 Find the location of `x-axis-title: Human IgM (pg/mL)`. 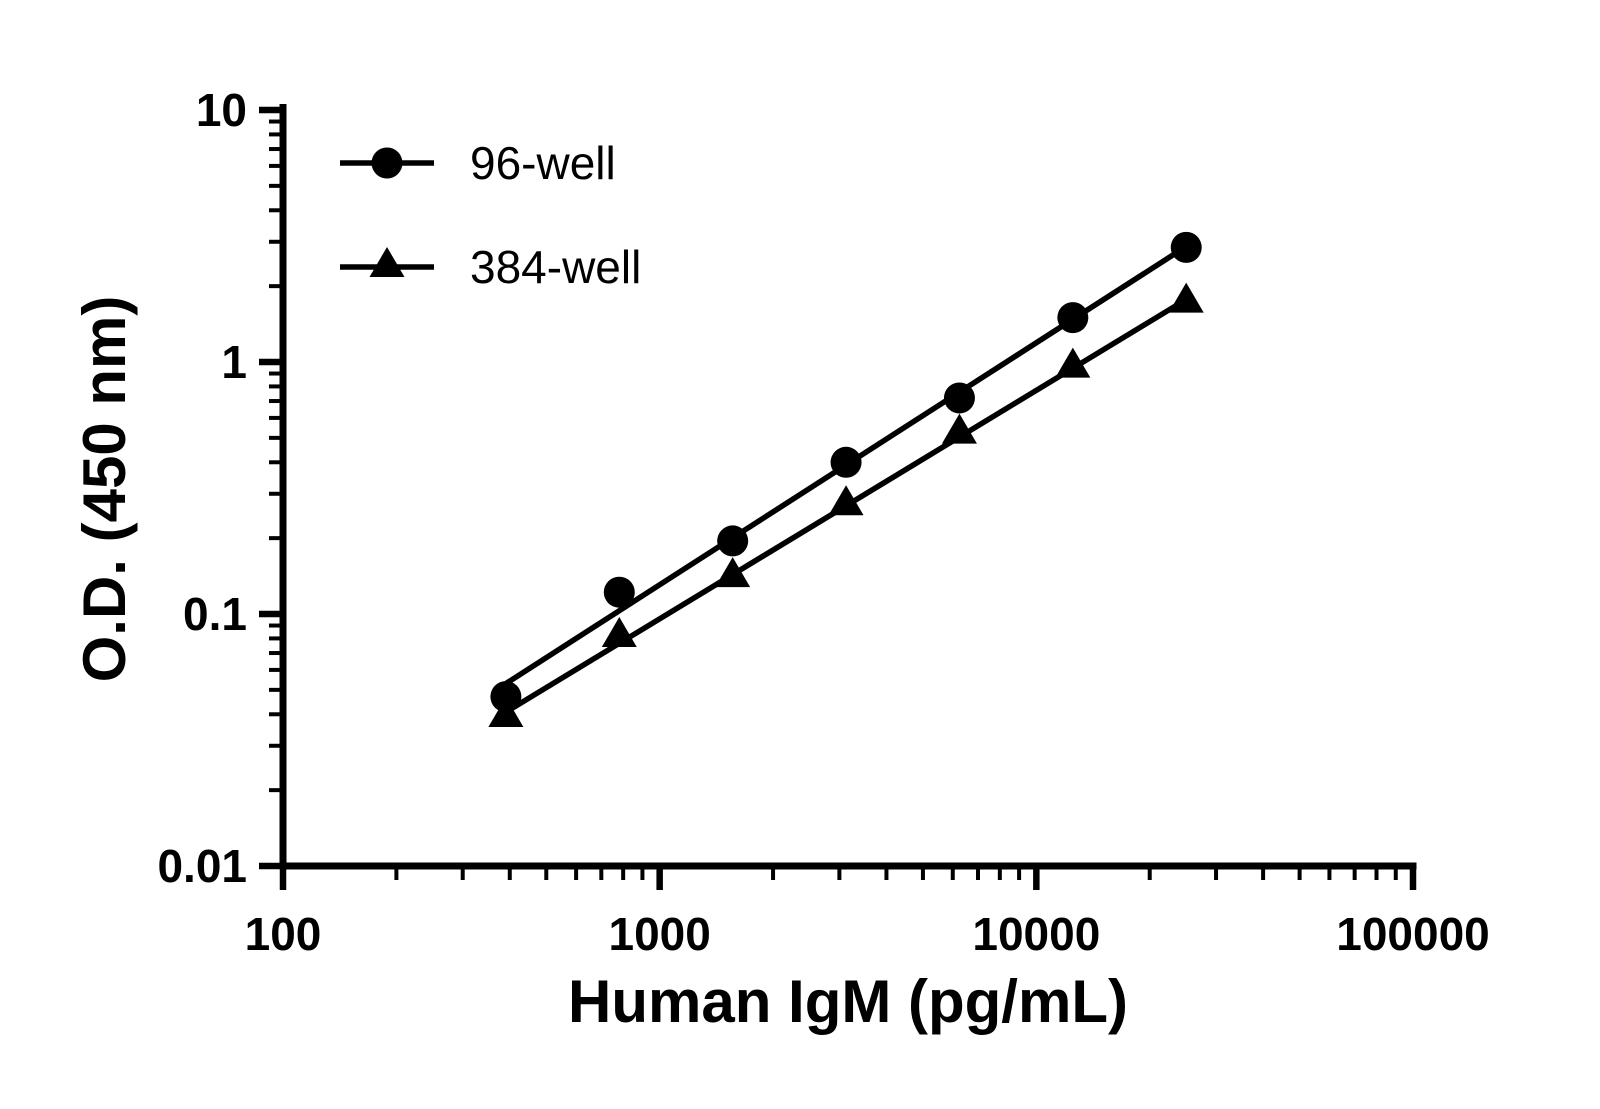

x-axis-title: Human IgM (pg/mL) is located at coordinates (848, 1001).